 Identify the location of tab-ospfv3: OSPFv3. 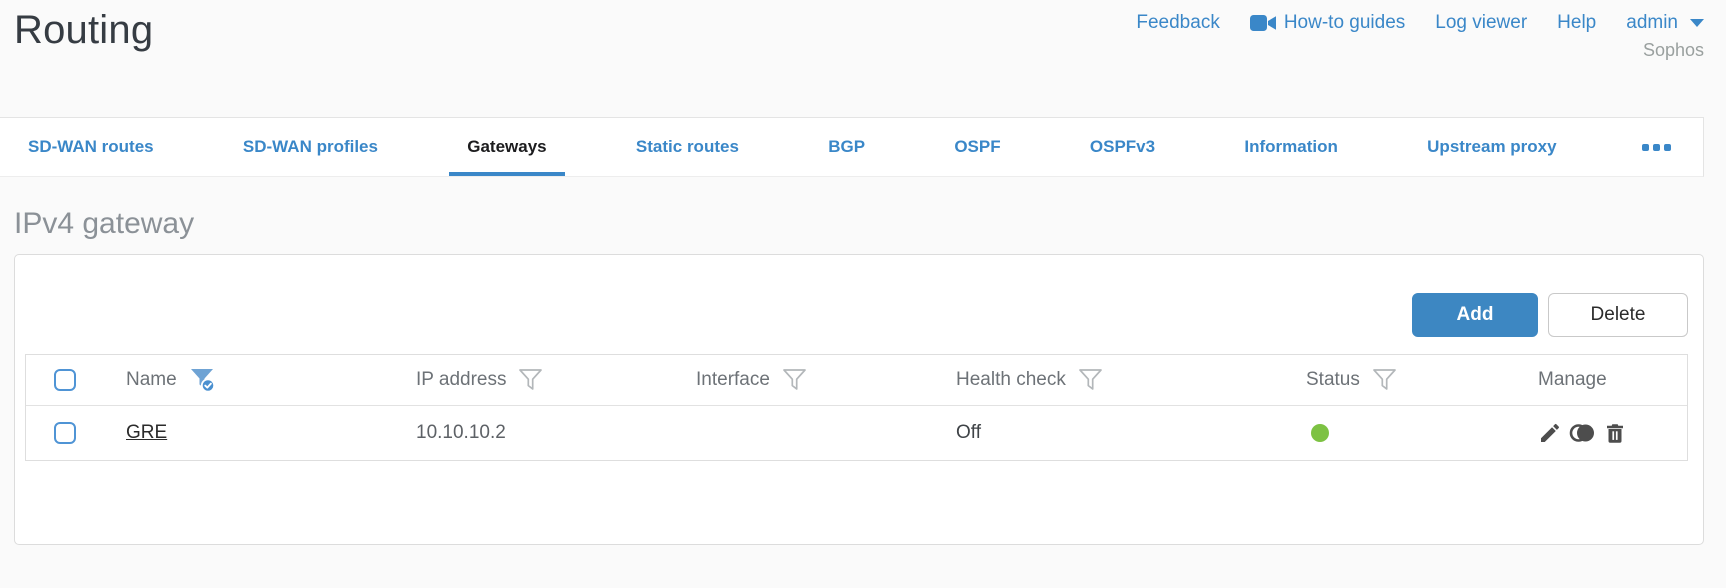
(1122, 146).